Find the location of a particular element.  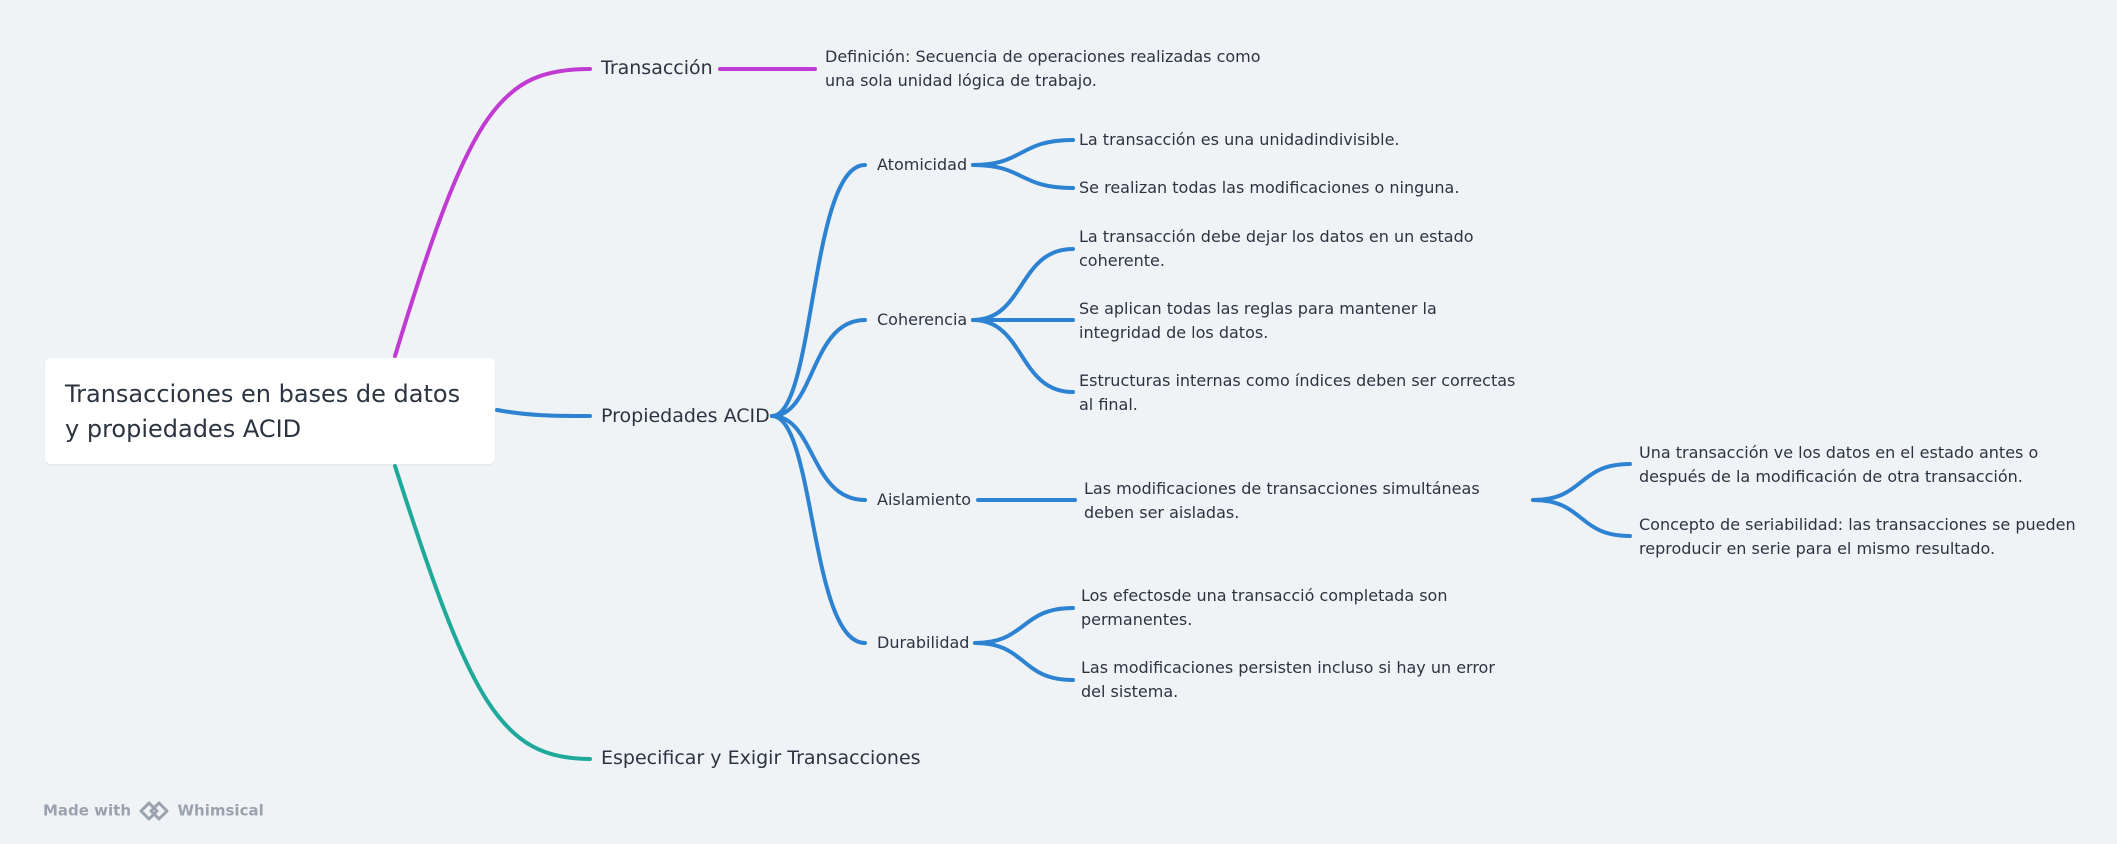

edge-root-acid is located at coordinates (543, 413).